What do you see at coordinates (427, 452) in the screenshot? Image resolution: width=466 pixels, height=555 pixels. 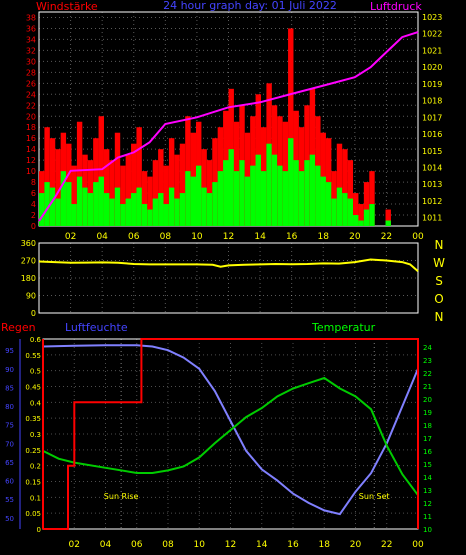 I see `temperature-tick-label: 16` at bounding box center [427, 452].